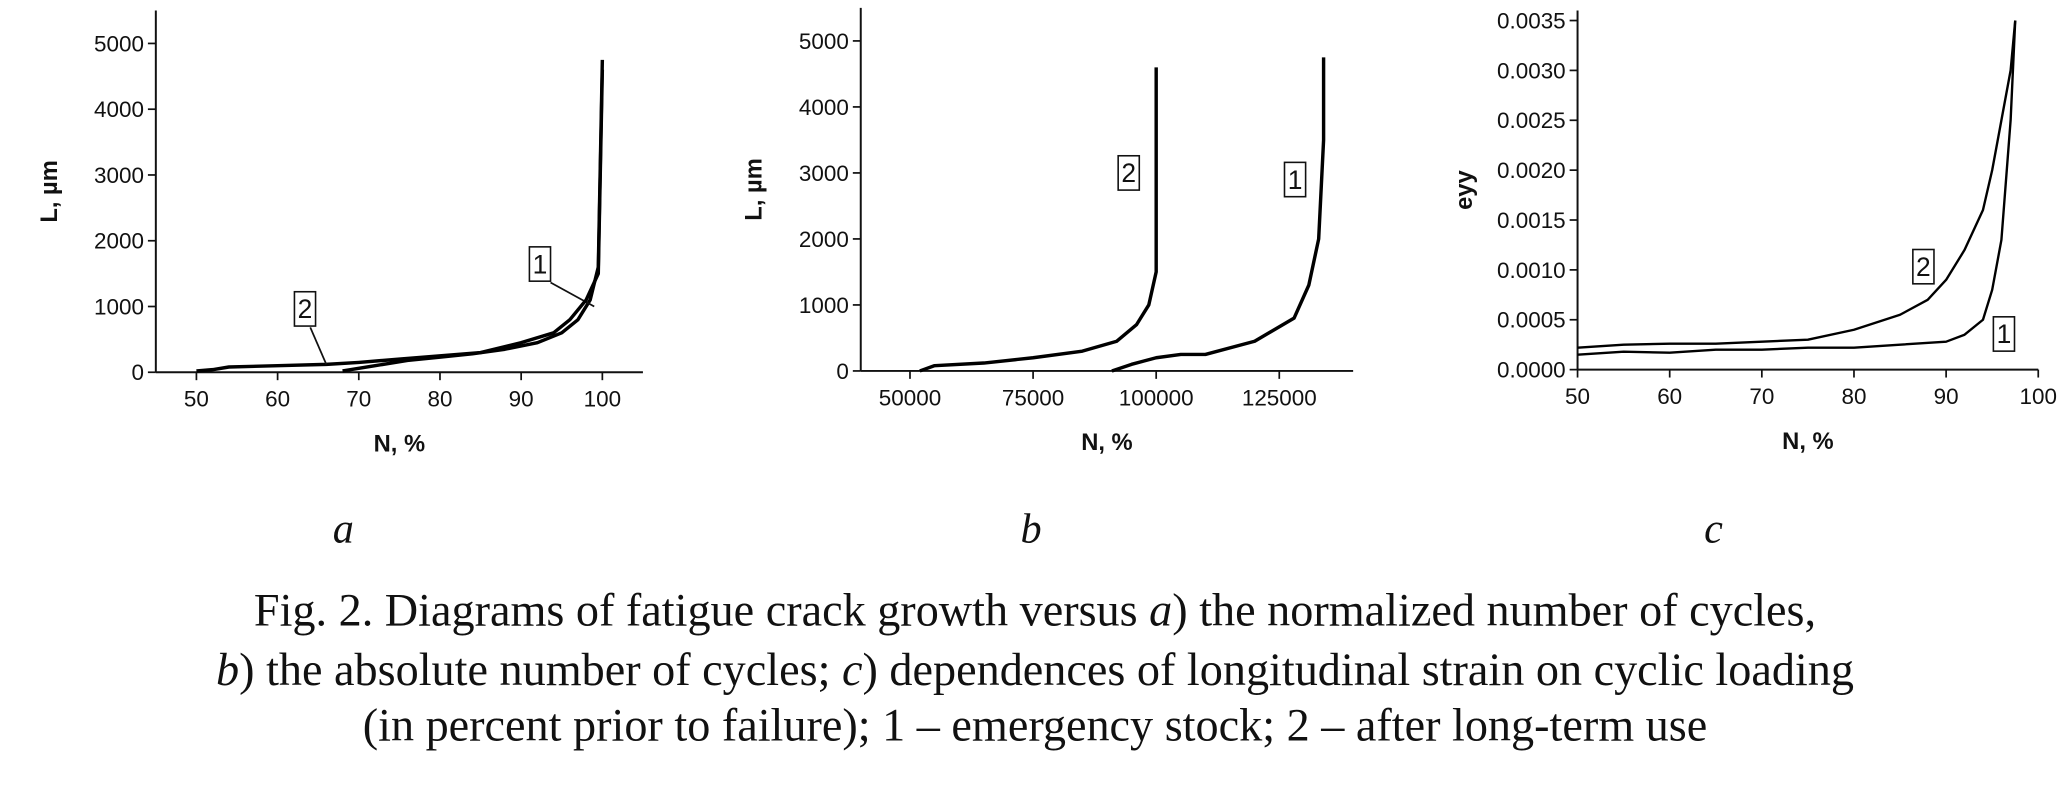  What do you see at coordinates (1531, 20) in the screenshot?
I see `y-tick-label: 0.0035` at bounding box center [1531, 20].